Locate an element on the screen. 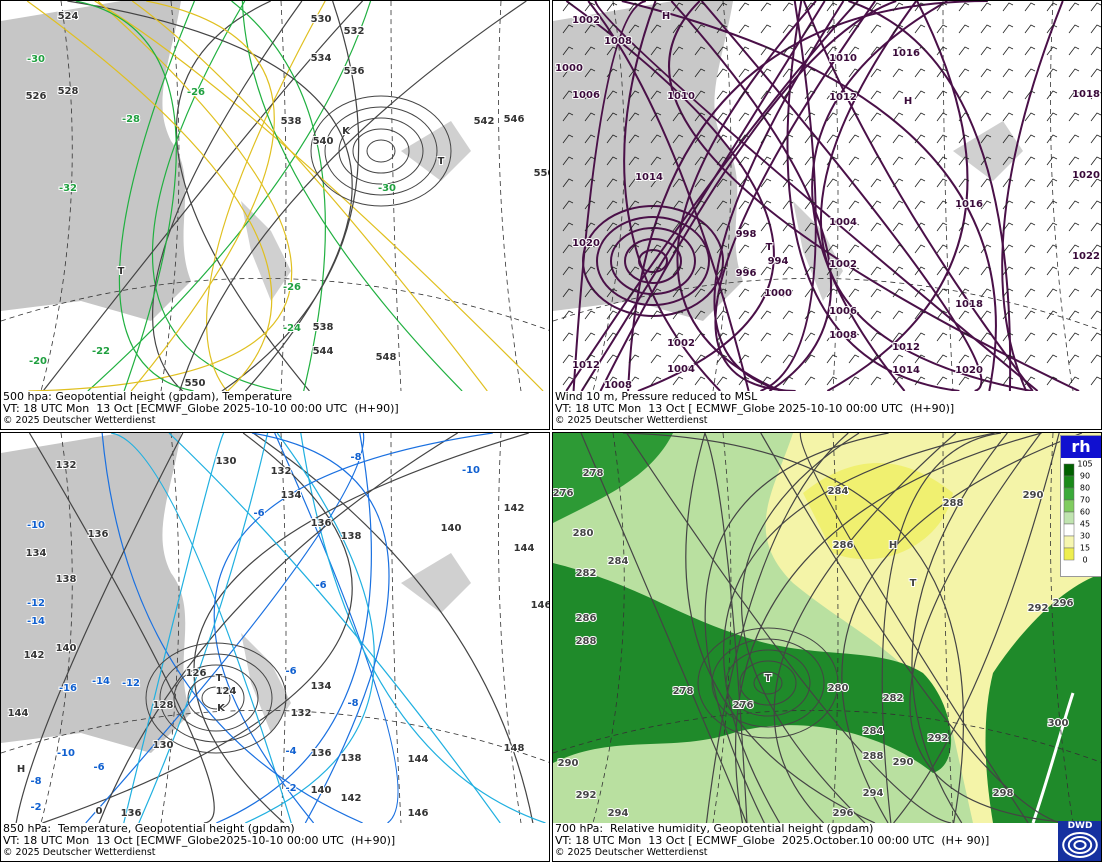 The height and width of the screenshot is (864, 1104). contour-label: -10 is located at coordinates (471, 470).